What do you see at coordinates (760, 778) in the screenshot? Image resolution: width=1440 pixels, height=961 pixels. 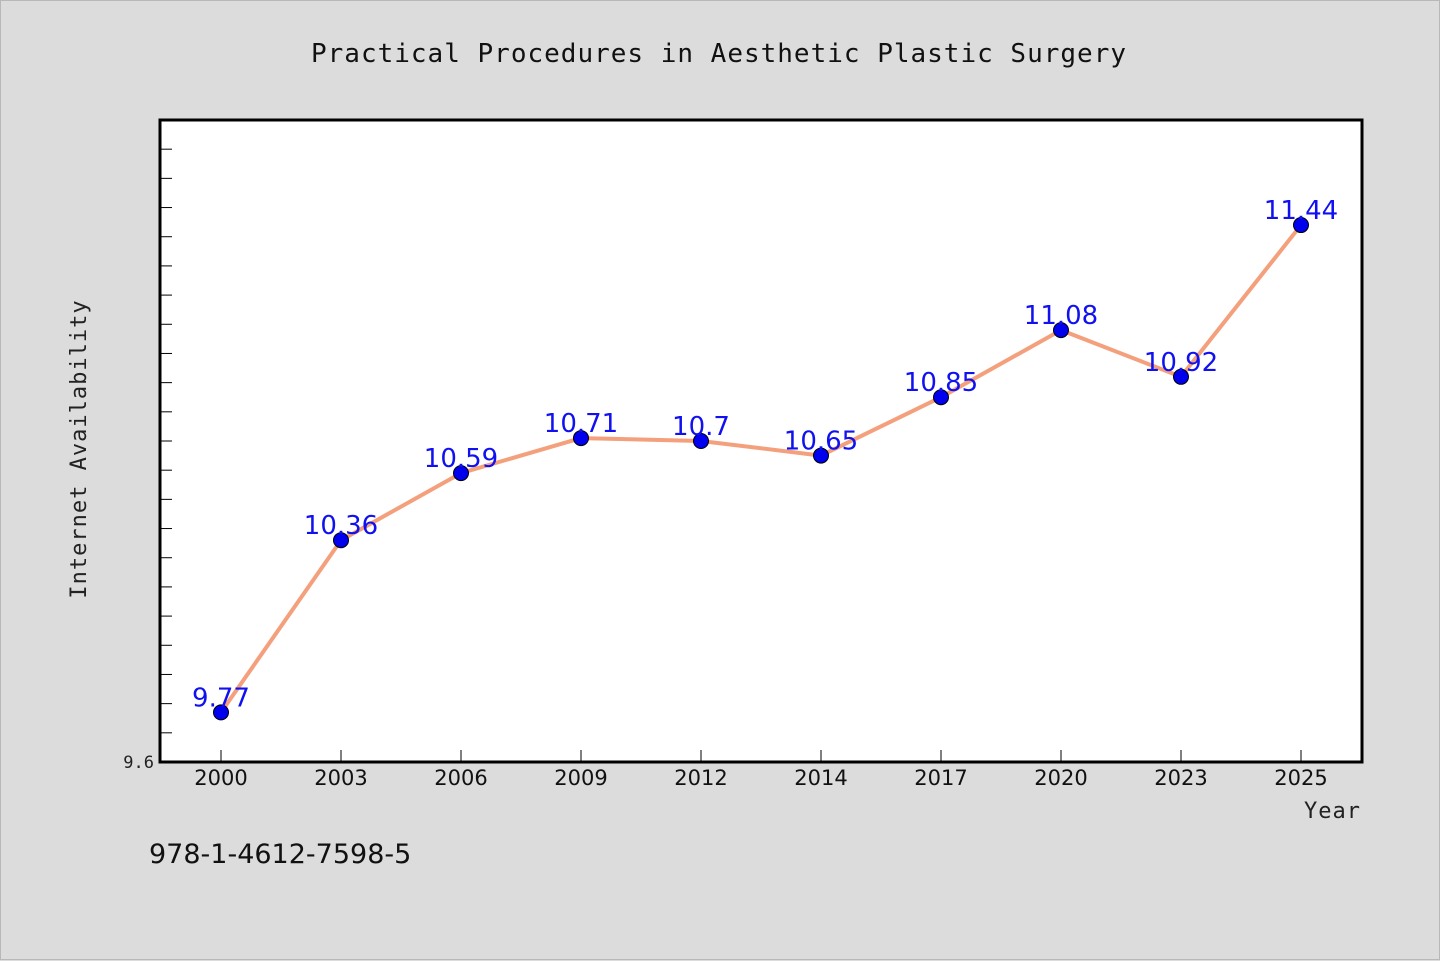 I see `x-tick-labels: 2000 2003 2006 2009 2012 2014 2017 2020 2023 2025` at bounding box center [760, 778].